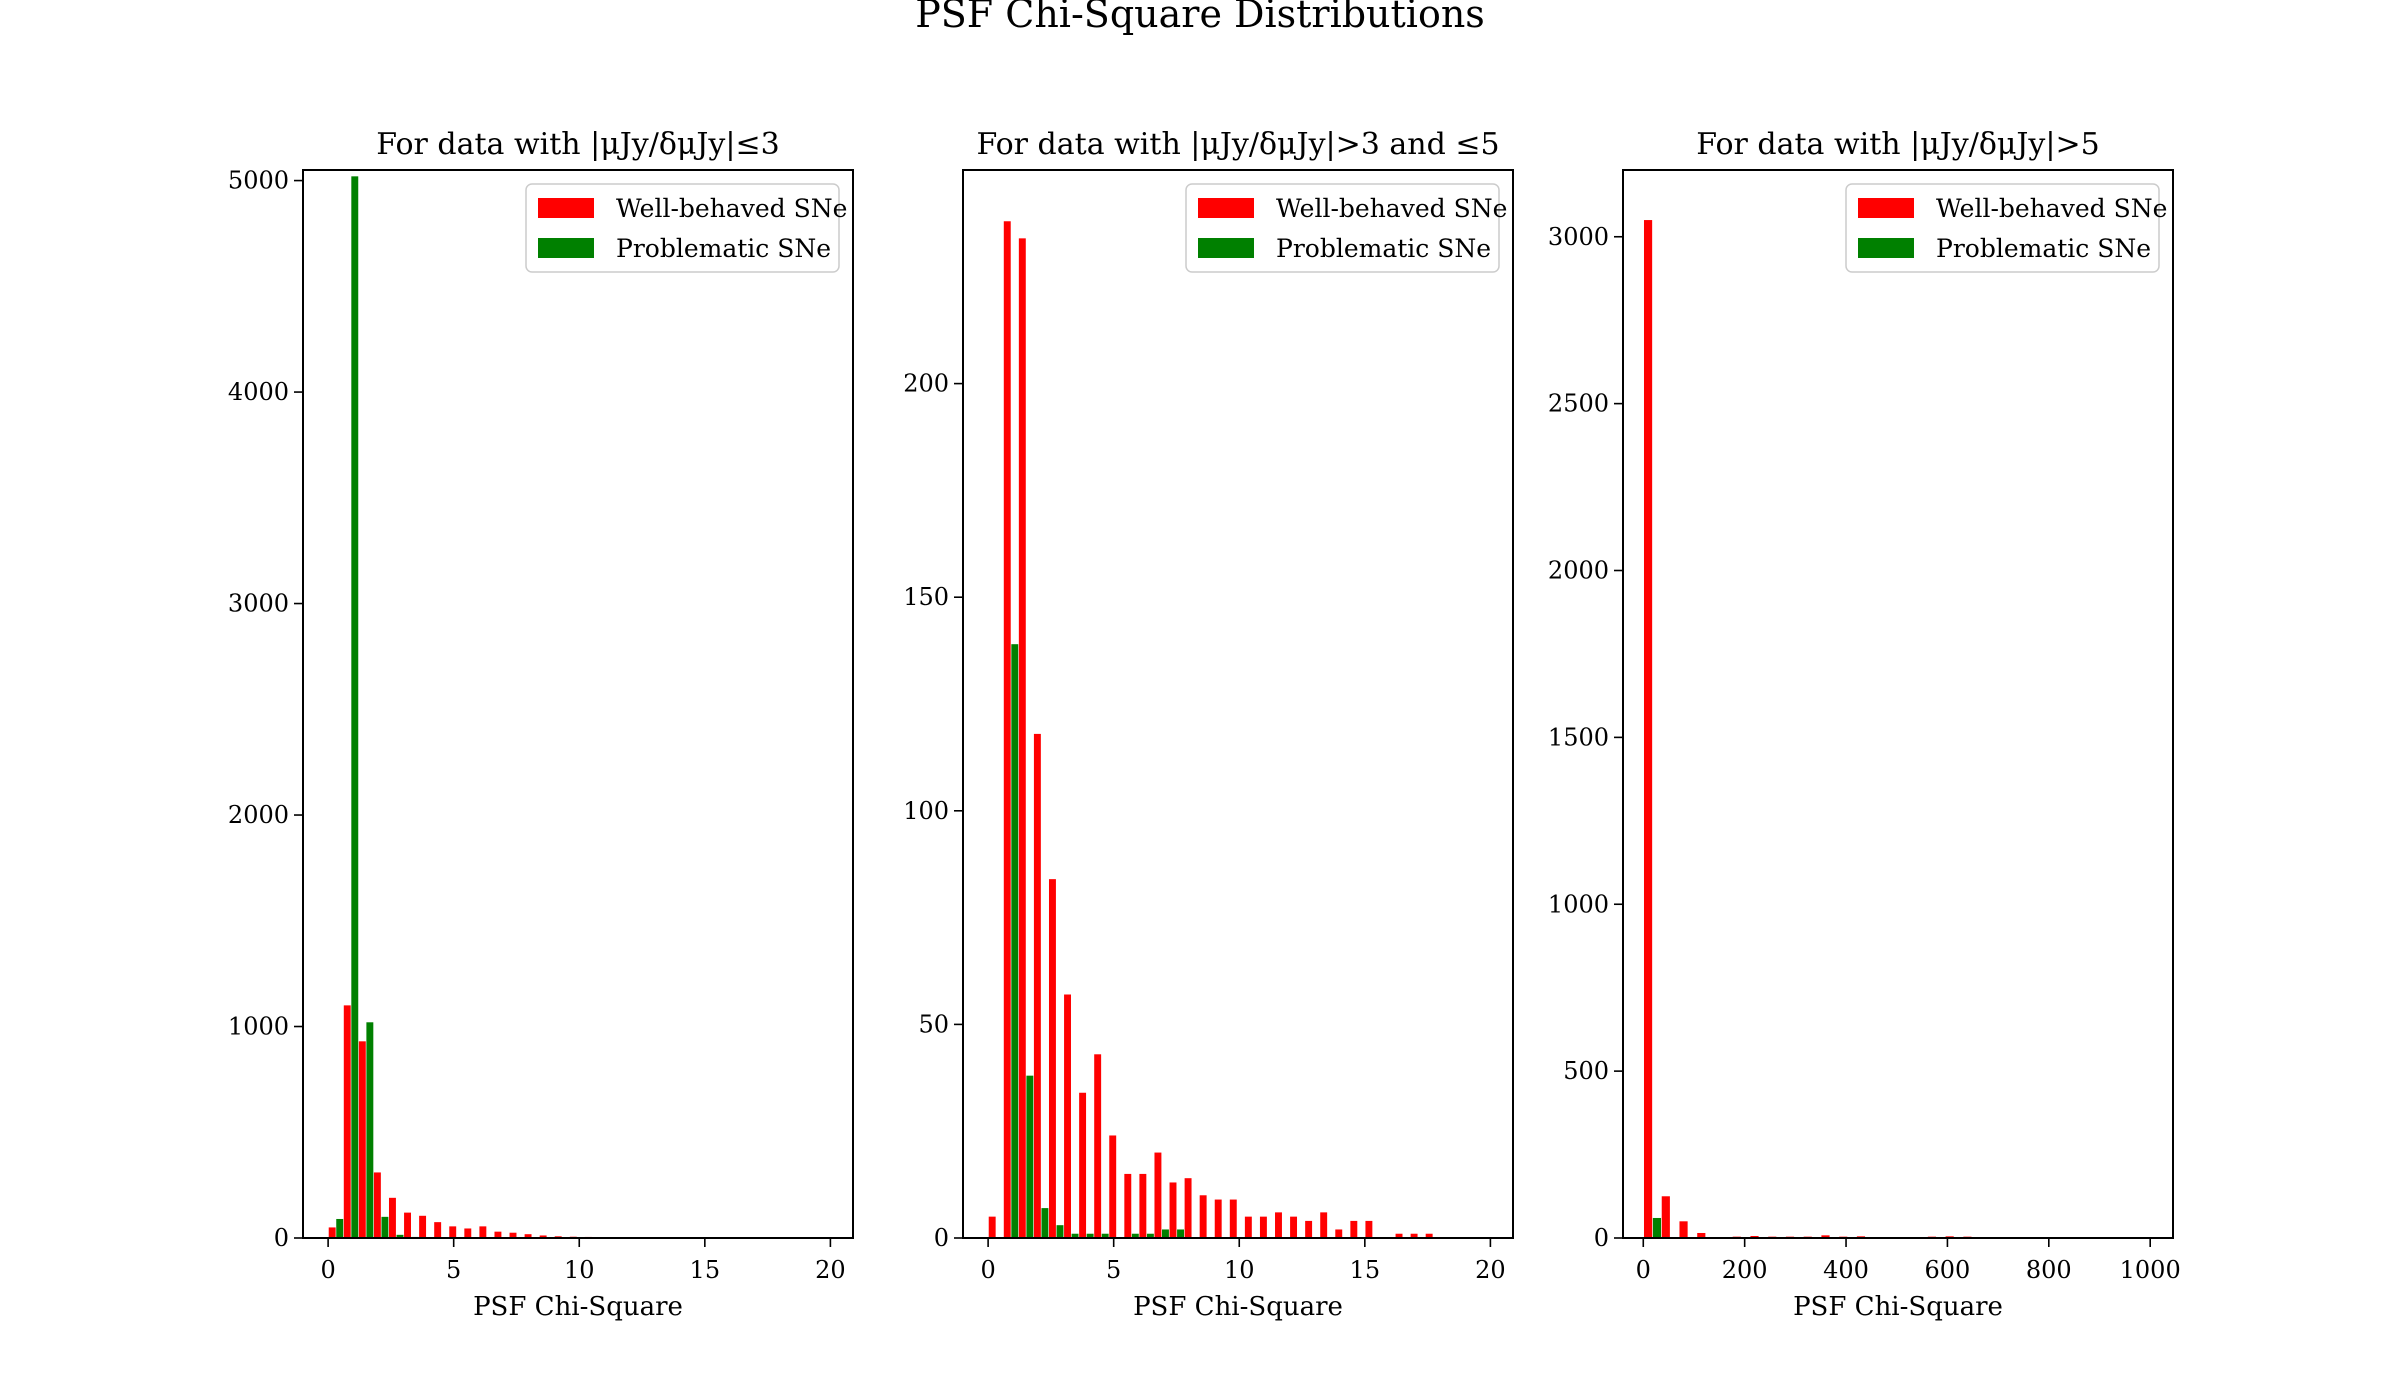  Describe the element at coordinates (258, 392) in the screenshot. I see `y-tick-label: 4000` at that location.